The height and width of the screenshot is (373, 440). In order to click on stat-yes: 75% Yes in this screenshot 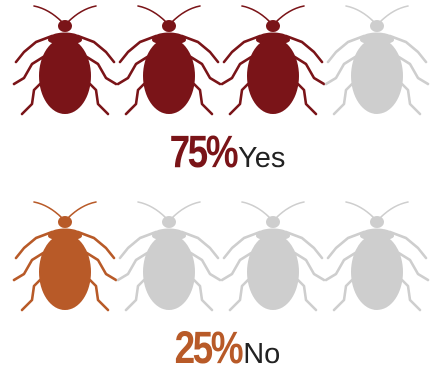, I will do `click(220, 151)`.